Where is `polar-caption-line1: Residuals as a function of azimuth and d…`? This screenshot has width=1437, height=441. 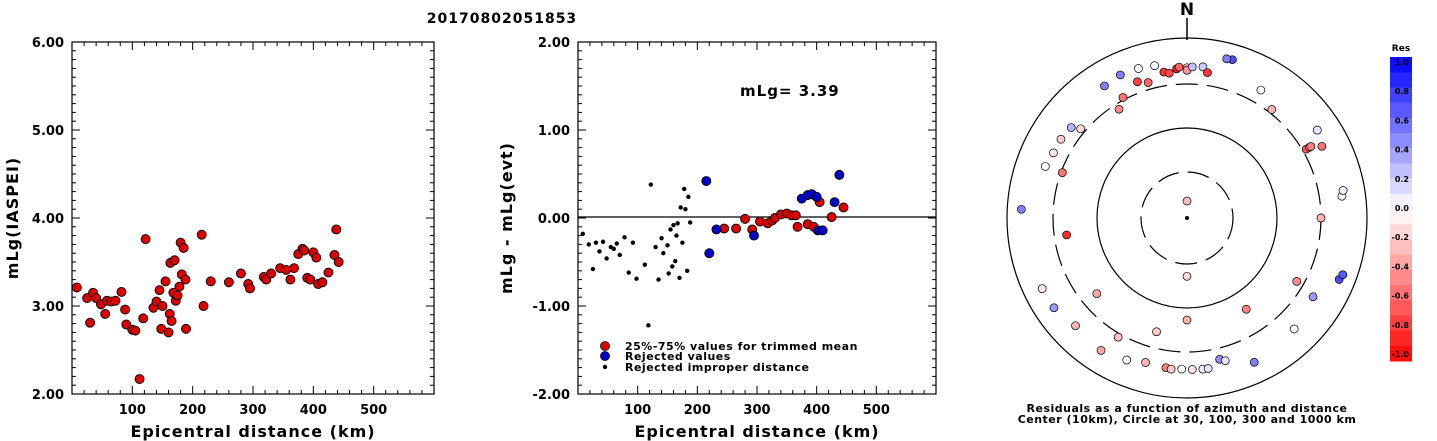
polar-caption-line1: Residuals as a function of azimuth and d… is located at coordinates (1187, 408).